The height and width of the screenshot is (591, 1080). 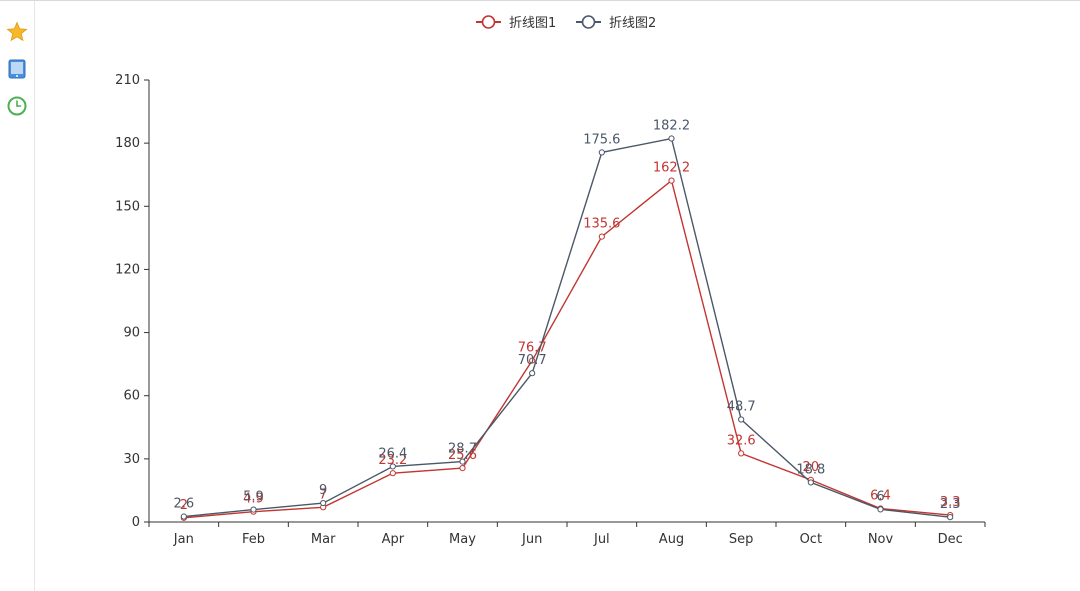 What do you see at coordinates (392, 453) in the screenshot?
I see `data-label: 26.4` at bounding box center [392, 453].